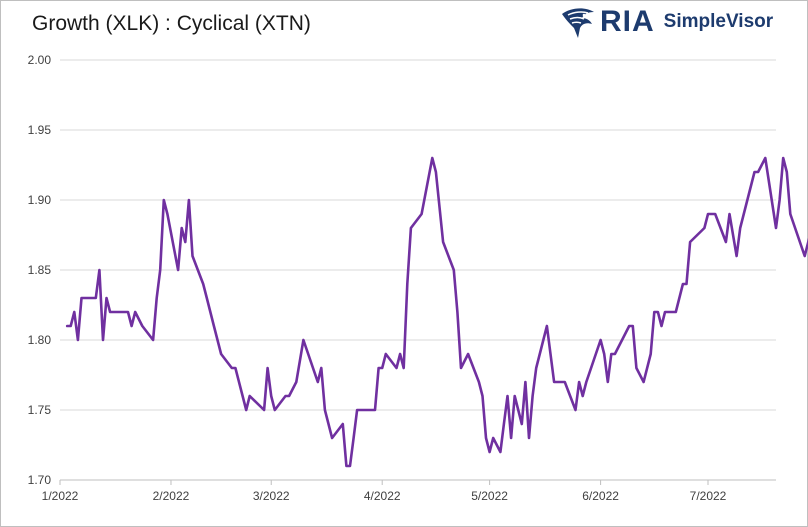 This screenshot has width=808, height=527. I want to click on y-tick-label: 1.75, so click(40, 410).